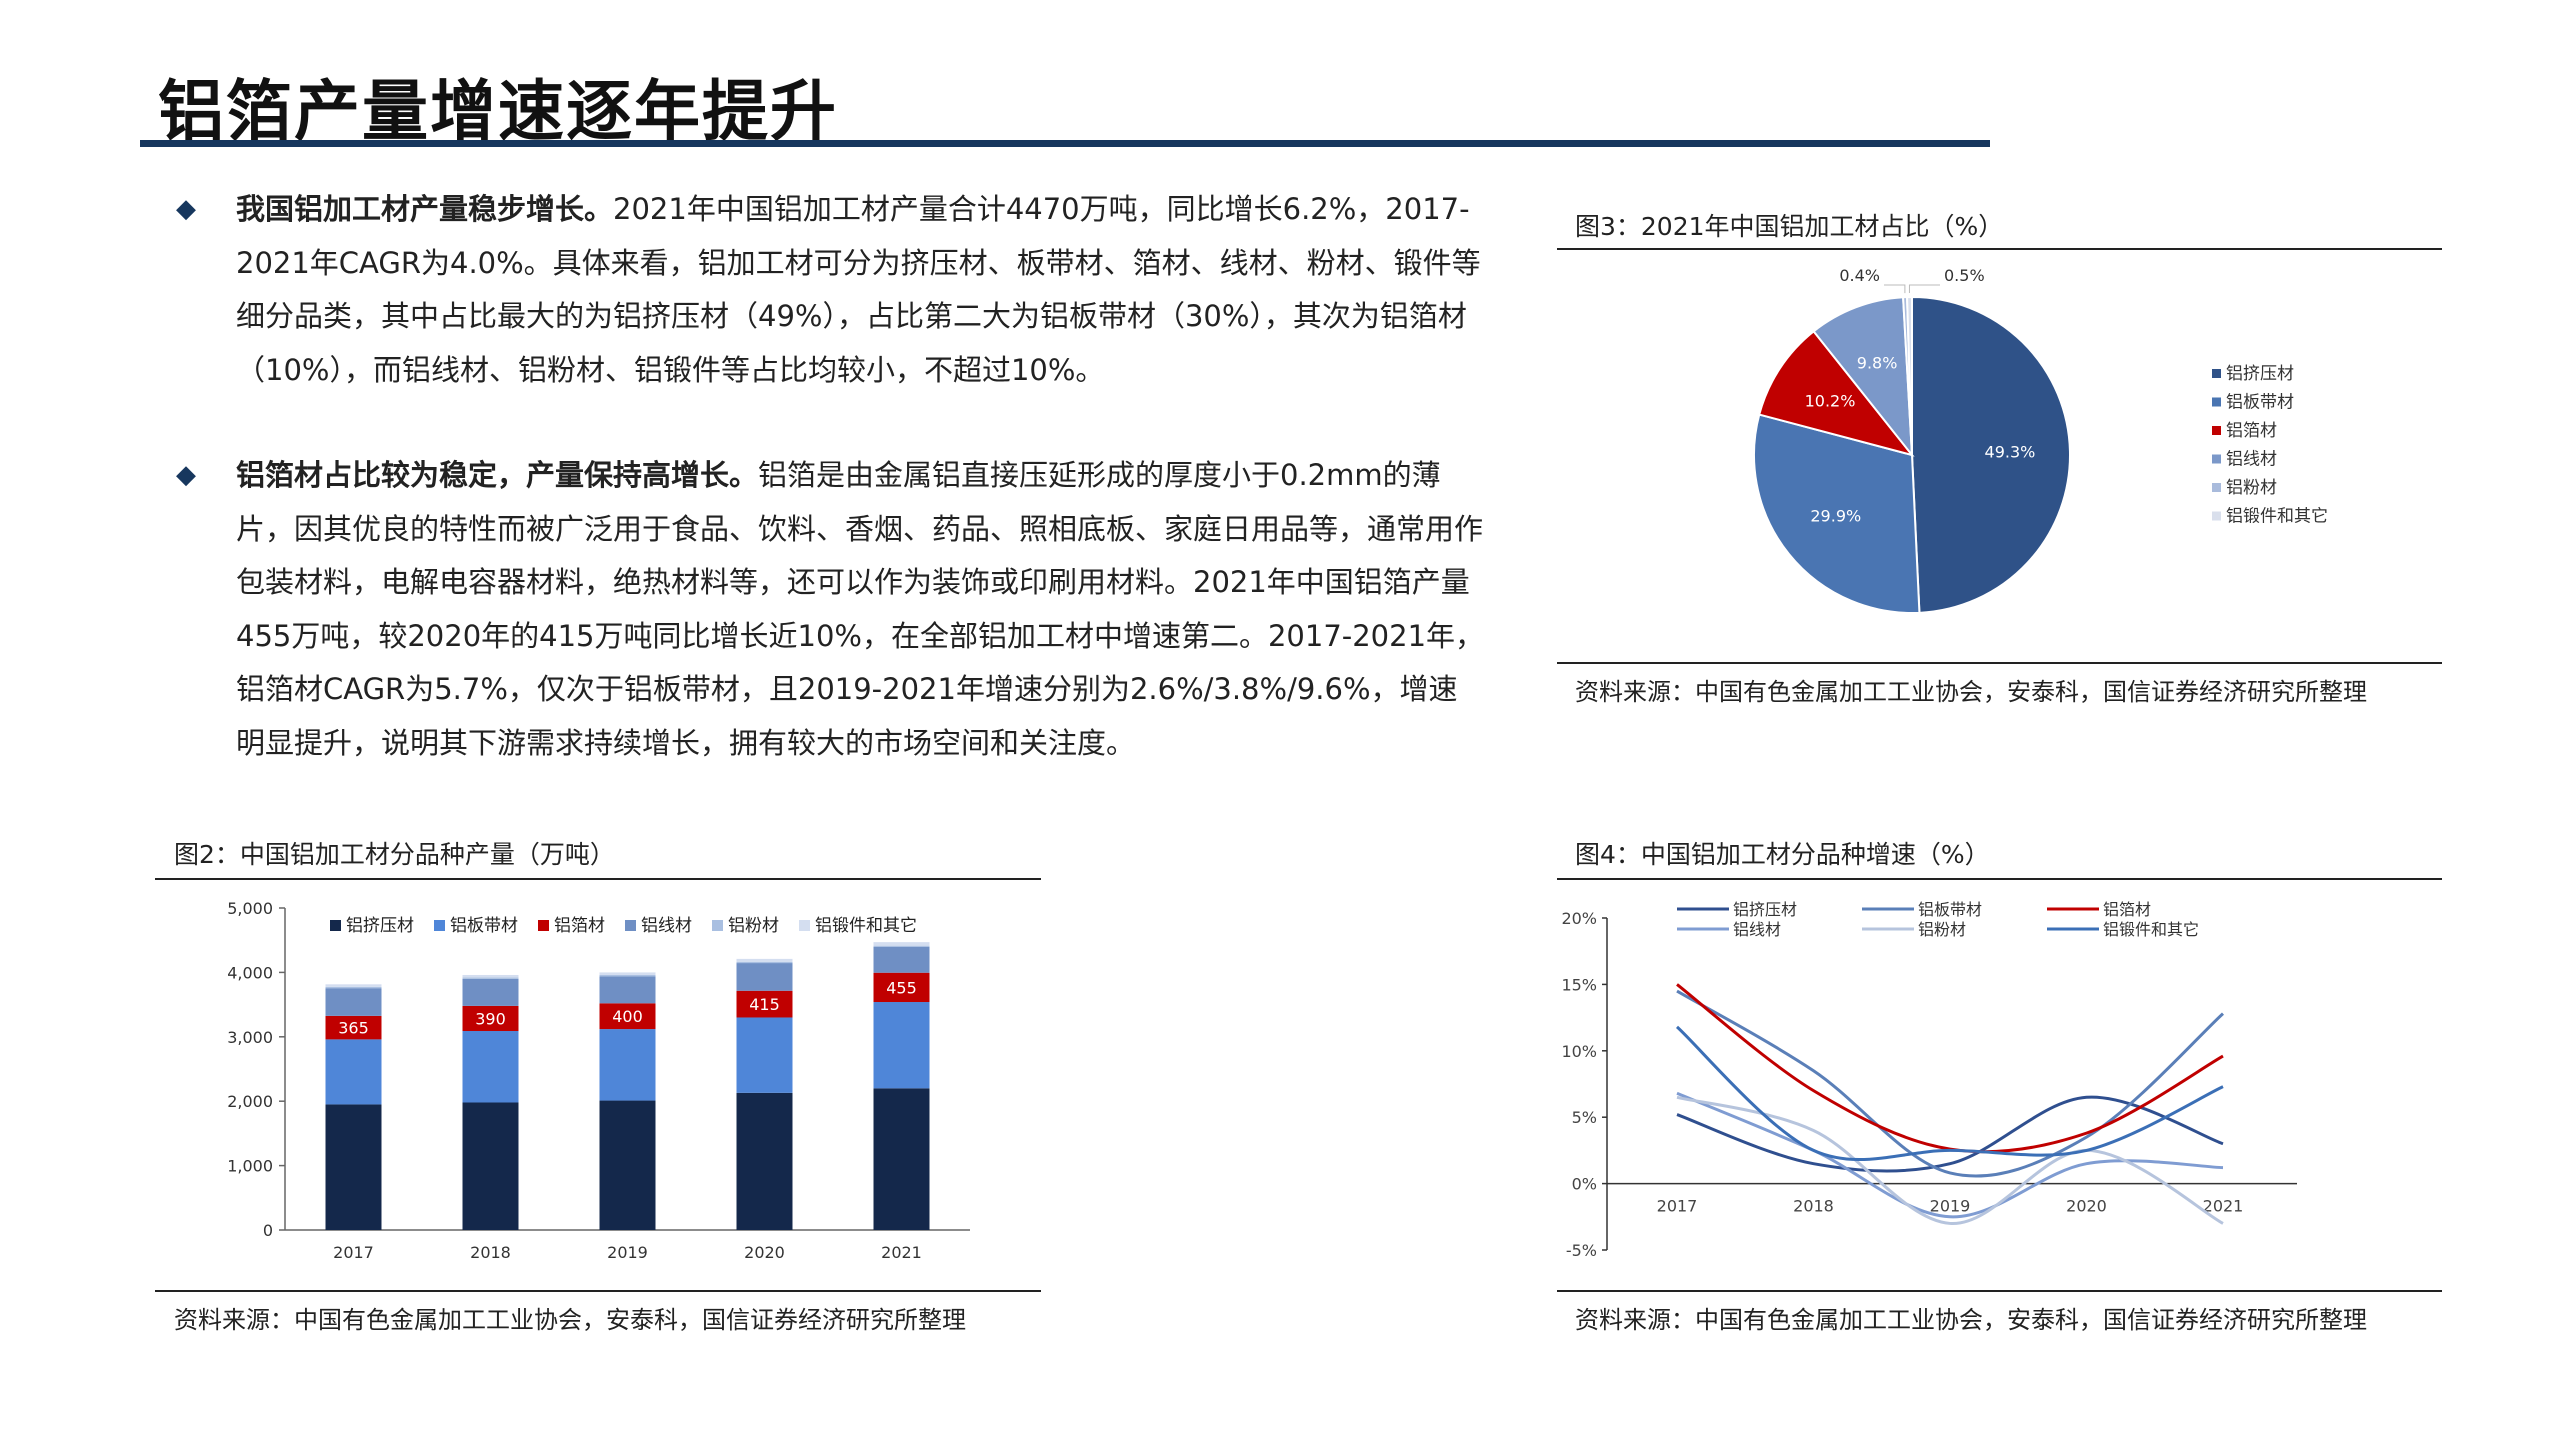 This screenshot has width=2559, height=1439. I want to click on fig4-y-tick-label: -5%, so click(1581, 1250).